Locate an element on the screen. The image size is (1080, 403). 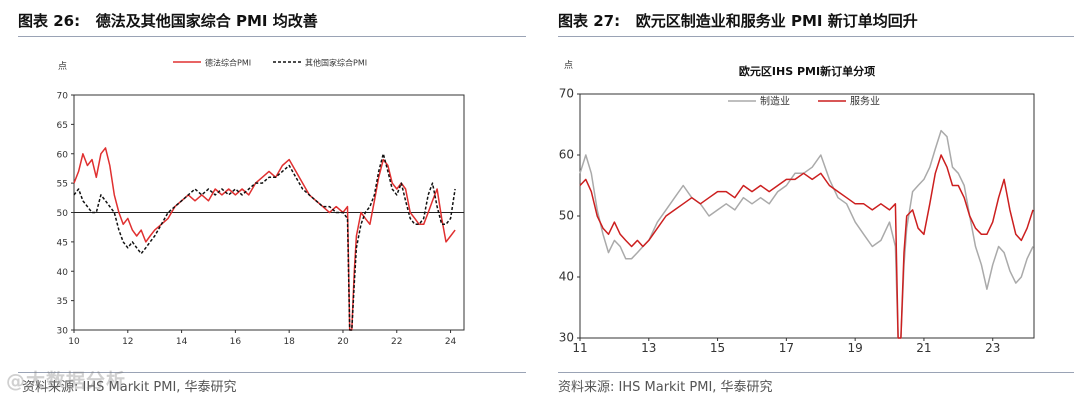
x-tick-label: 18 is located at coordinates (289, 342).